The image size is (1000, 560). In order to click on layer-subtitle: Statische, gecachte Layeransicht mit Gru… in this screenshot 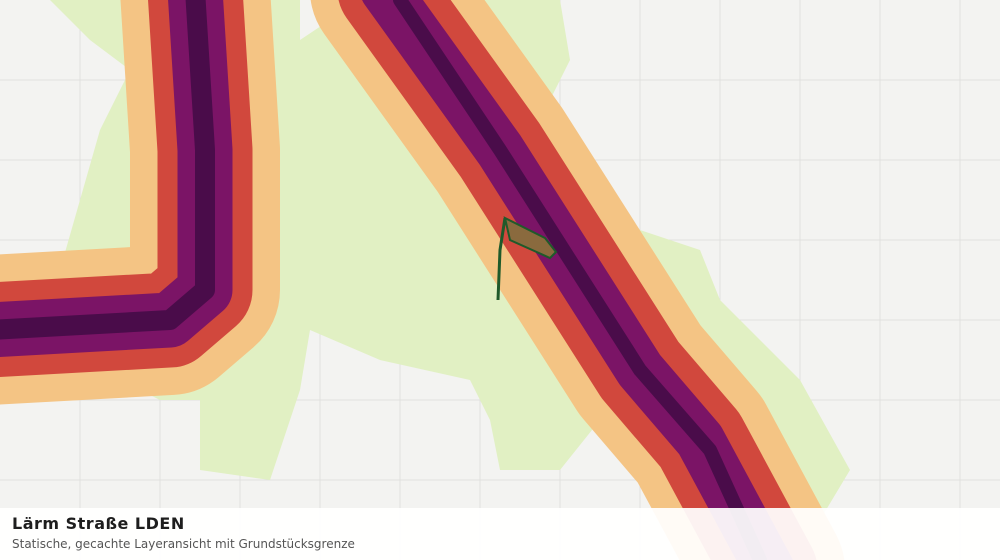, I will do `click(183, 544)`.